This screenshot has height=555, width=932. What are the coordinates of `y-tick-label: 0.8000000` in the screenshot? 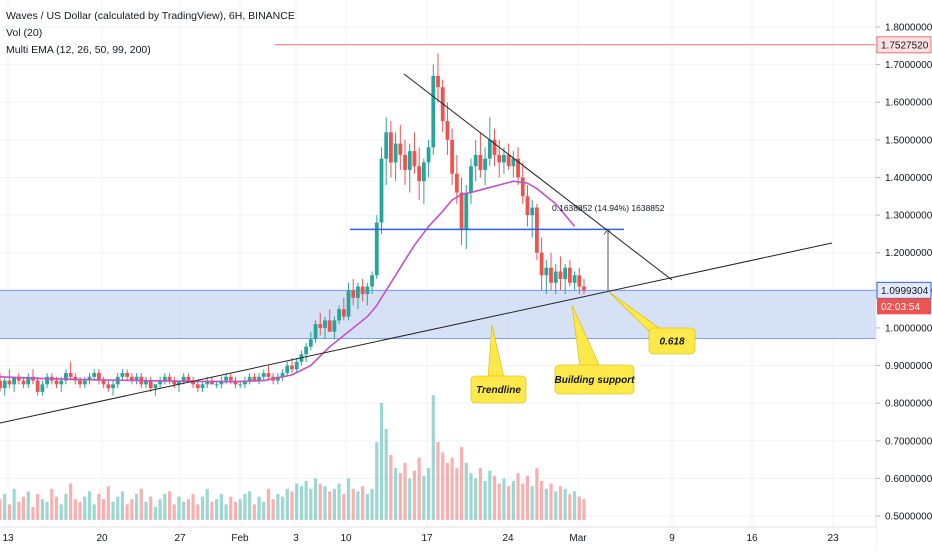 It's located at (908, 404).